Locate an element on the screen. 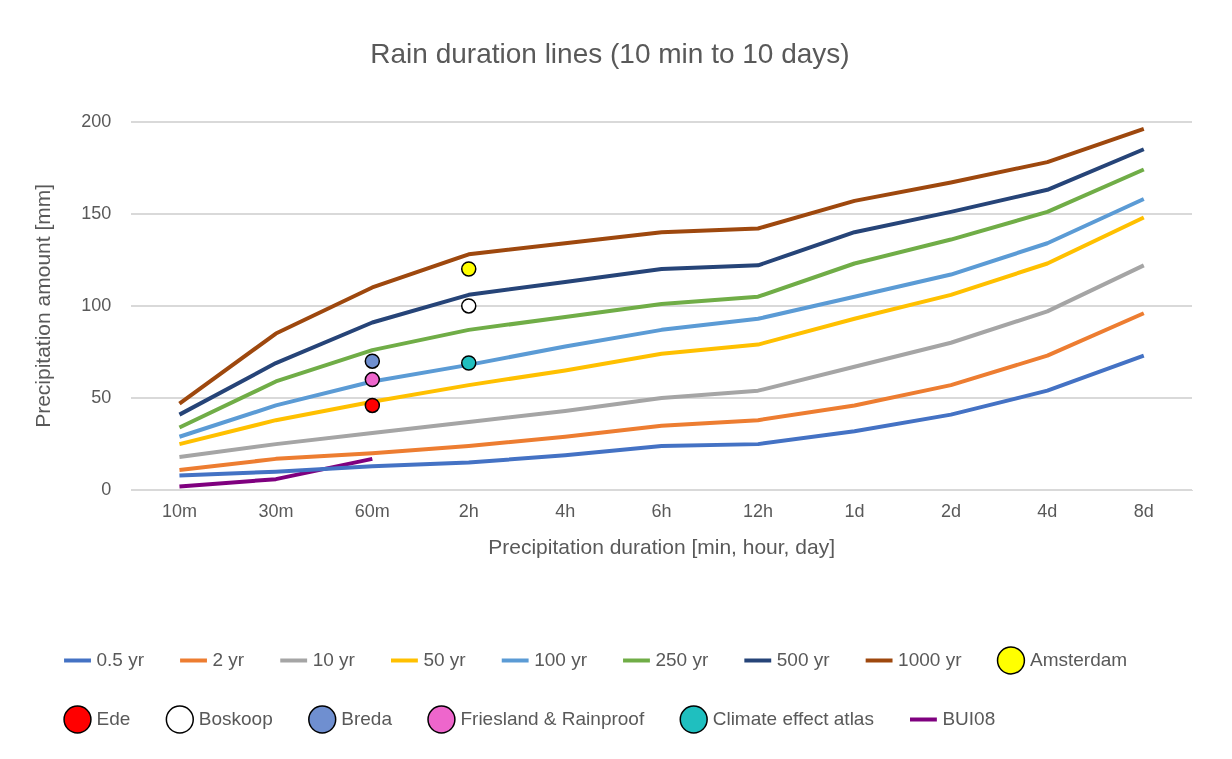  y-tick-label: 150 is located at coordinates (96, 212).